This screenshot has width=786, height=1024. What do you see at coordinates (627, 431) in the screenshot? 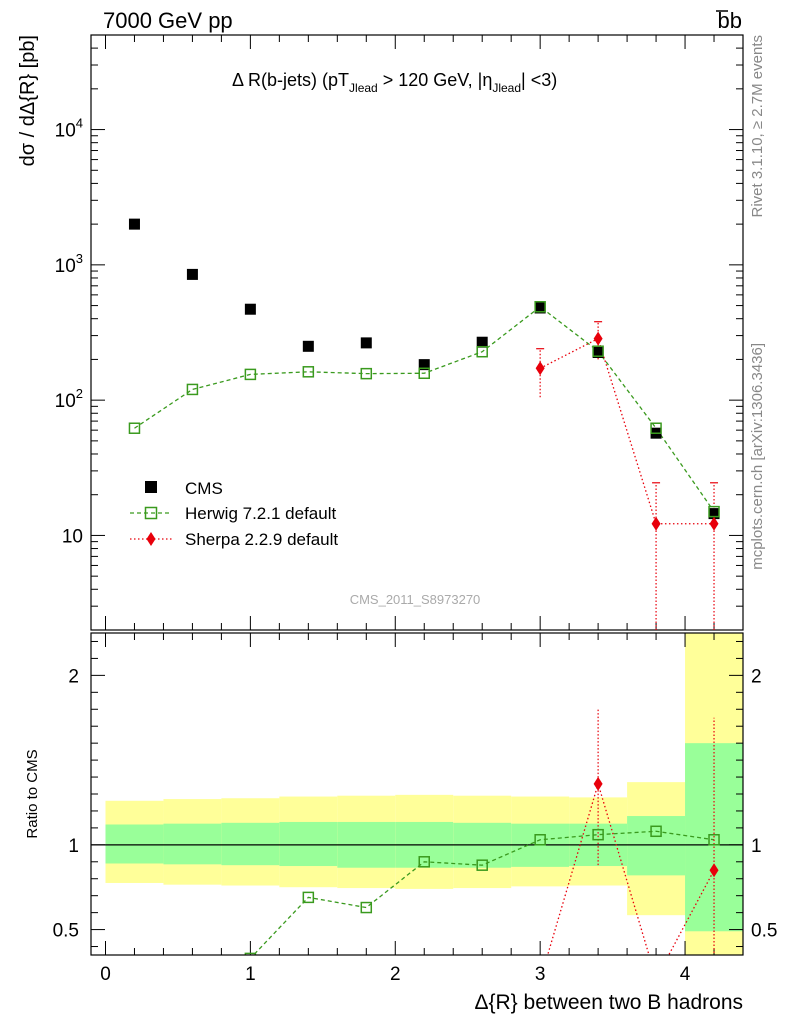
I see `sherpa-line` at bounding box center [627, 431].